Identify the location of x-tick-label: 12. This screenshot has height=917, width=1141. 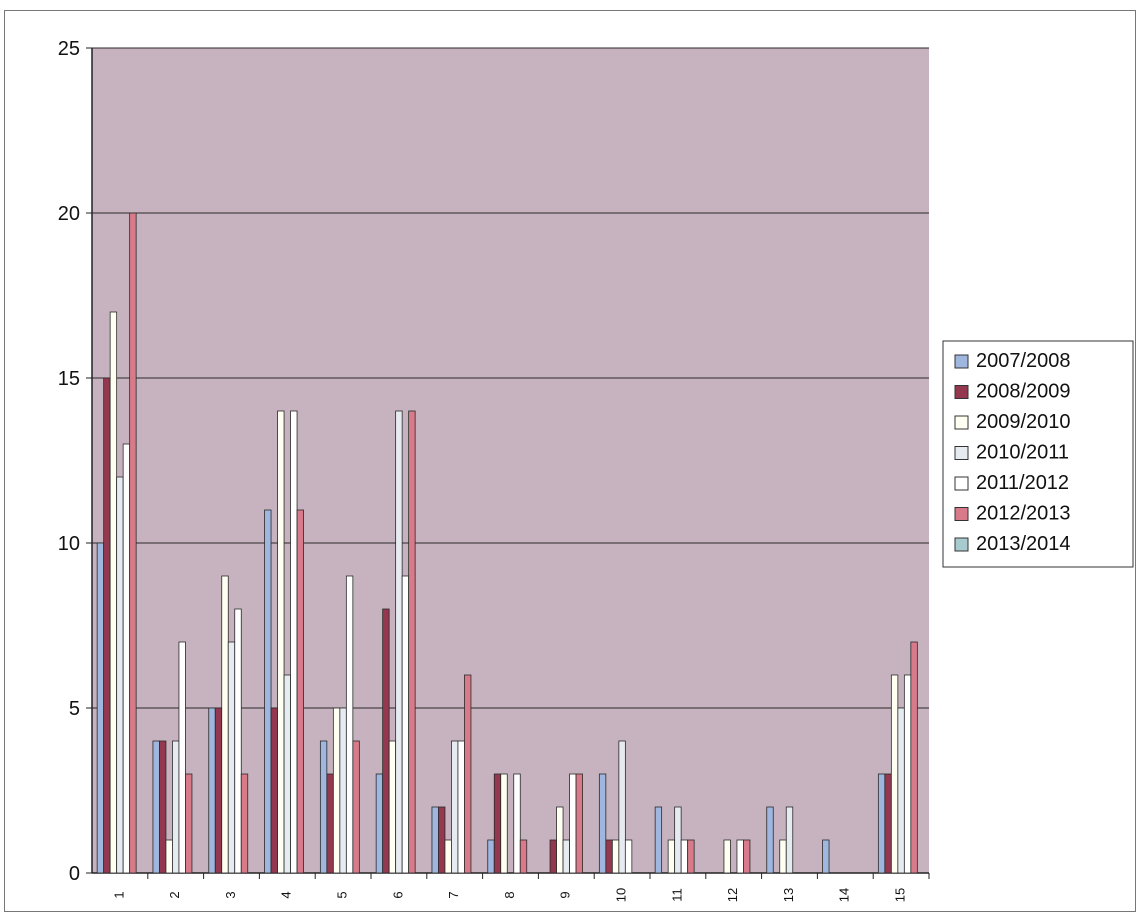
(732, 895).